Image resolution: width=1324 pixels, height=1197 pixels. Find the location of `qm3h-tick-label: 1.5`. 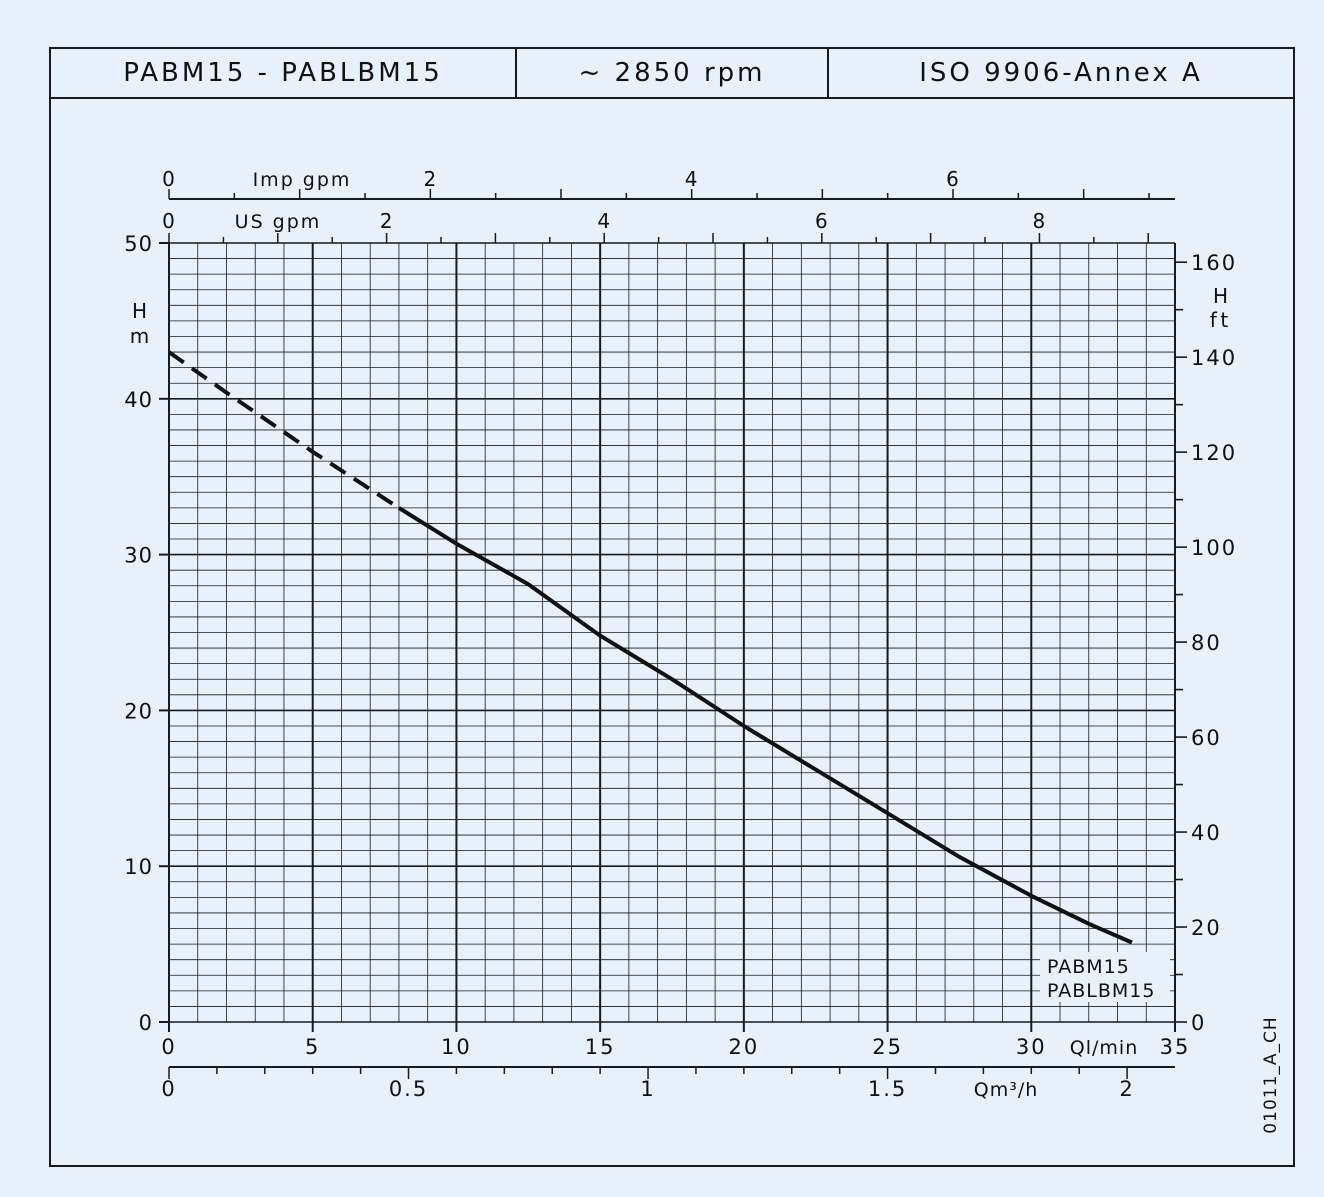

qm3h-tick-label: 1.5 is located at coordinates (887, 1089).